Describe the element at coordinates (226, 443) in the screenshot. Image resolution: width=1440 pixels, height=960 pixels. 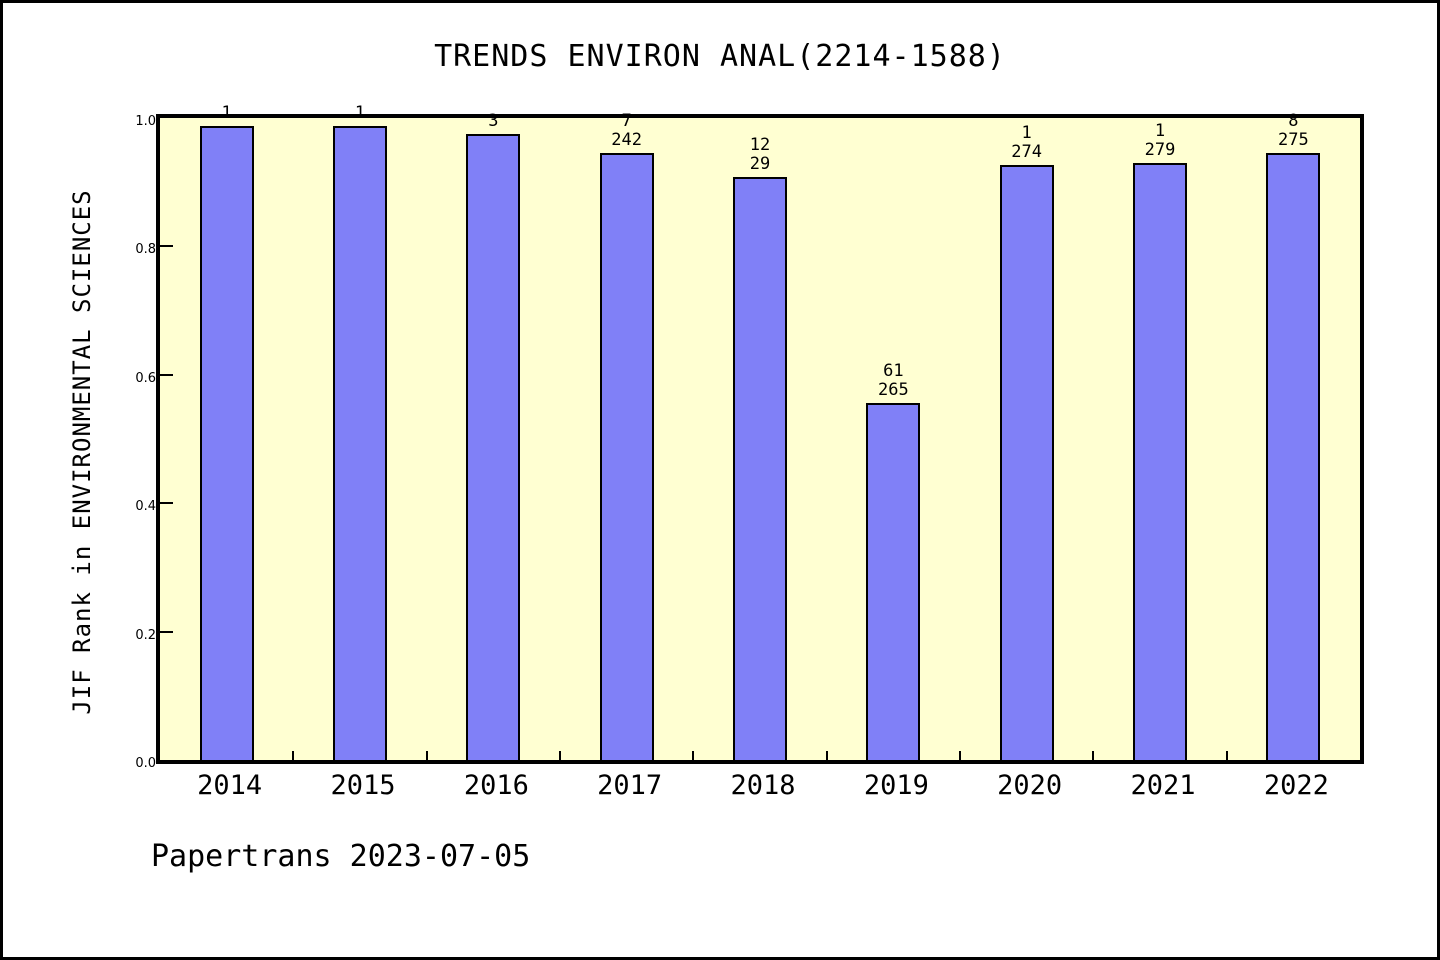
I see `bar-2014` at that location.